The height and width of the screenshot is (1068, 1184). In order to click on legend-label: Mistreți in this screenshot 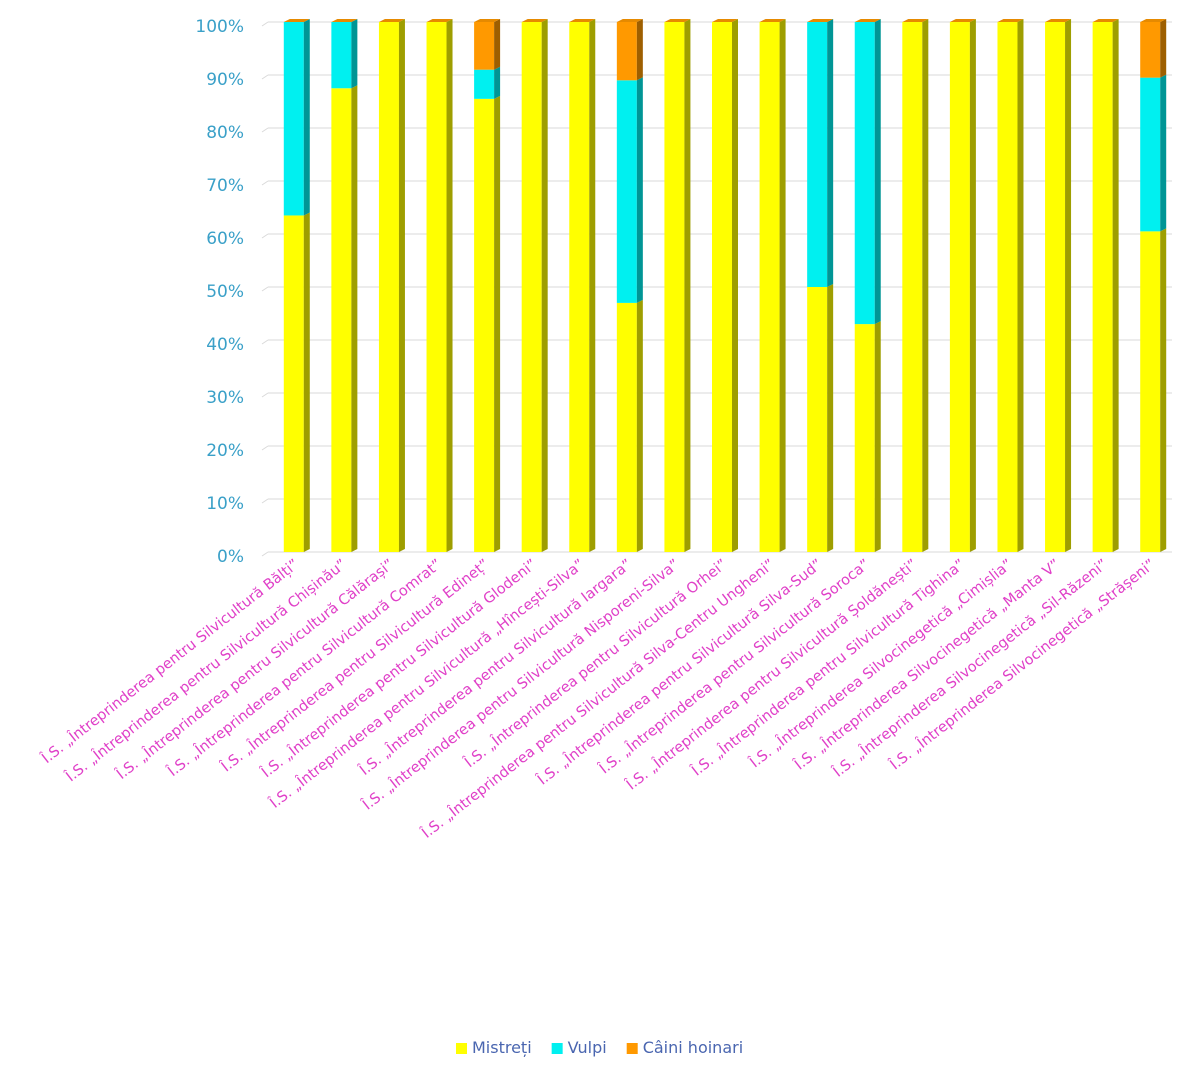, I will do `click(502, 1047)`.